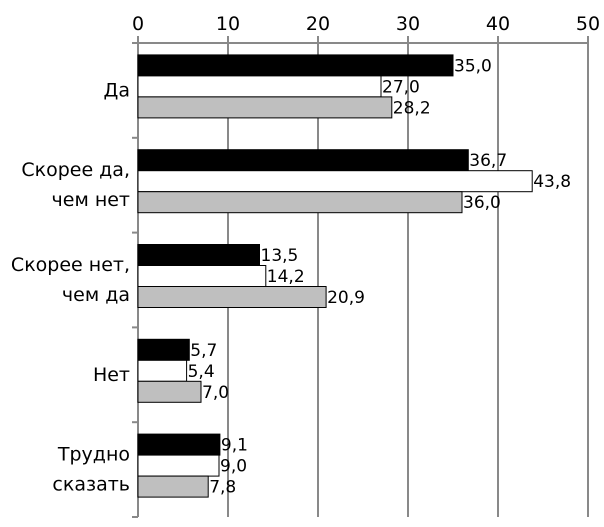 Image resolution: width=604 pixels, height=527 pixels. What do you see at coordinates (588, 24) in the screenshot?
I see `x-tick-label-50: 50` at bounding box center [588, 24].